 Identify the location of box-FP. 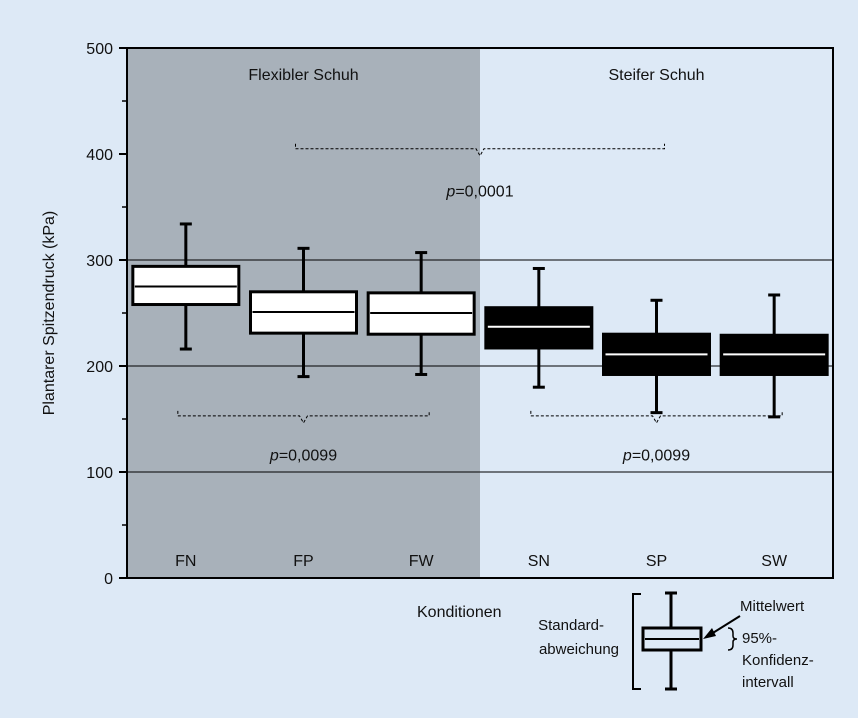
(303, 312).